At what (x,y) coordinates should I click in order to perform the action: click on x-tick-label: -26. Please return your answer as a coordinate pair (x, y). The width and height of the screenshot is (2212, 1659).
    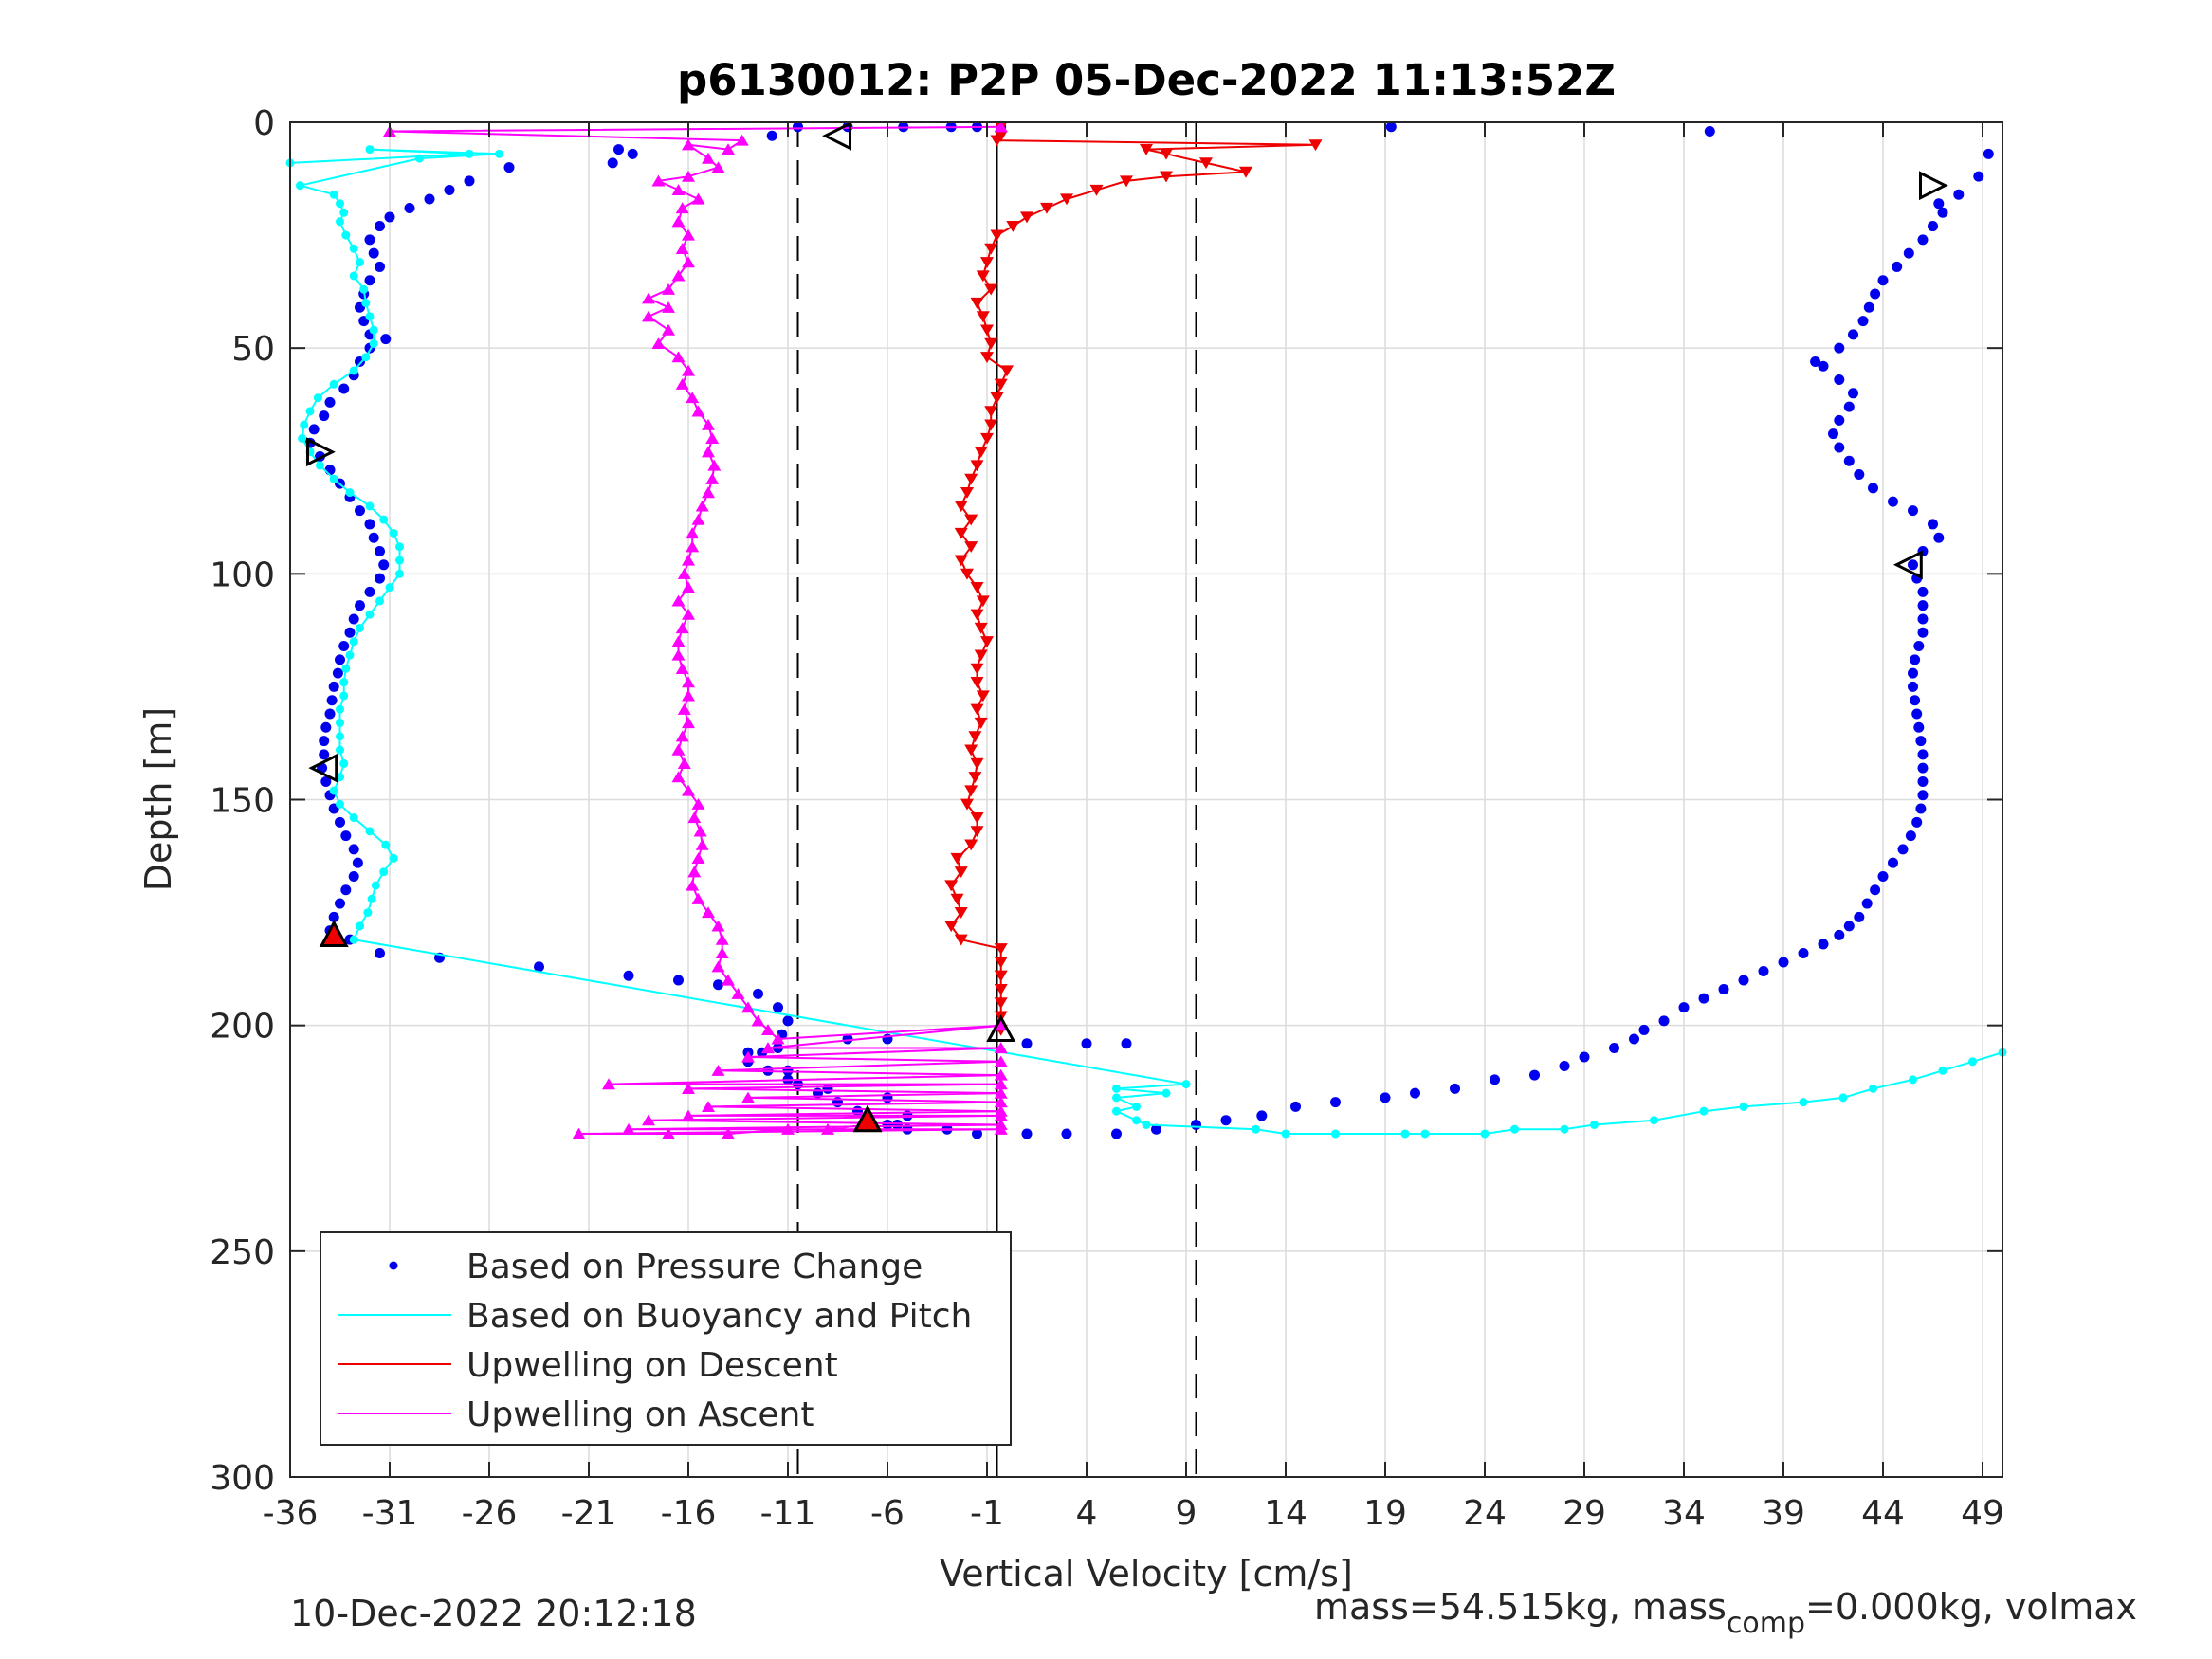
    Looking at the image, I should click on (490, 1513).